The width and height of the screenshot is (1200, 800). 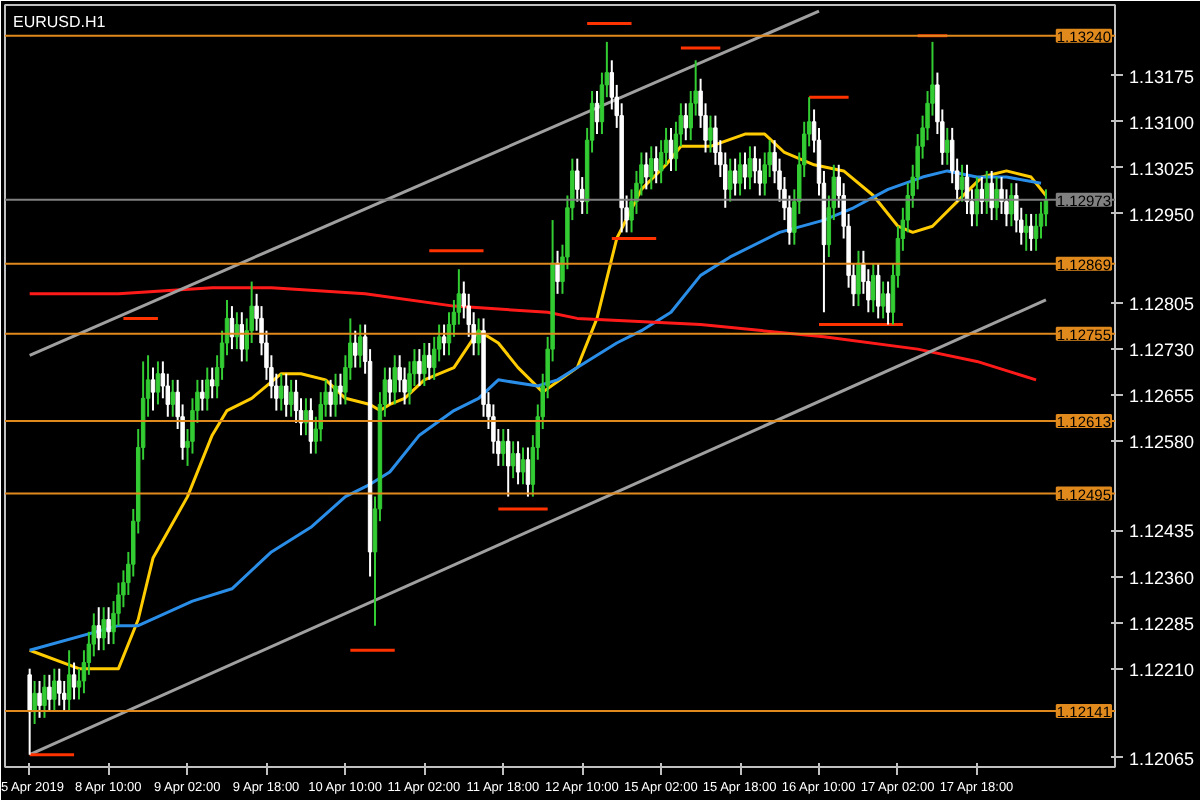 What do you see at coordinates (1162, 168) in the screenshot?
I see `y-tick-label: 1.13025` at bounding box center [1162, 168].